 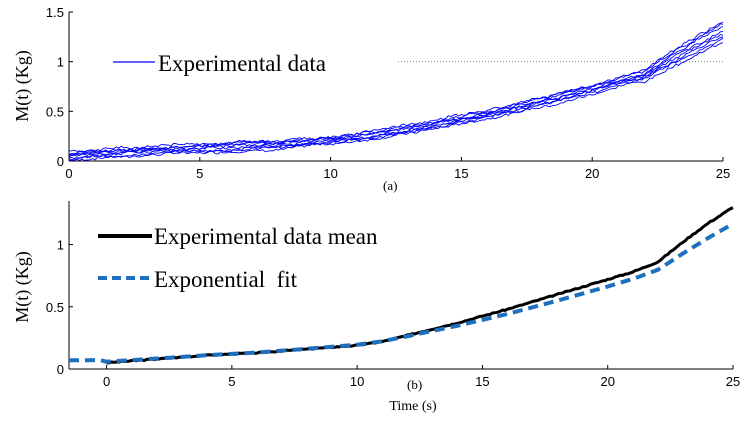 I want to click on panel-a-label: (a), so click(x=390, y=185).